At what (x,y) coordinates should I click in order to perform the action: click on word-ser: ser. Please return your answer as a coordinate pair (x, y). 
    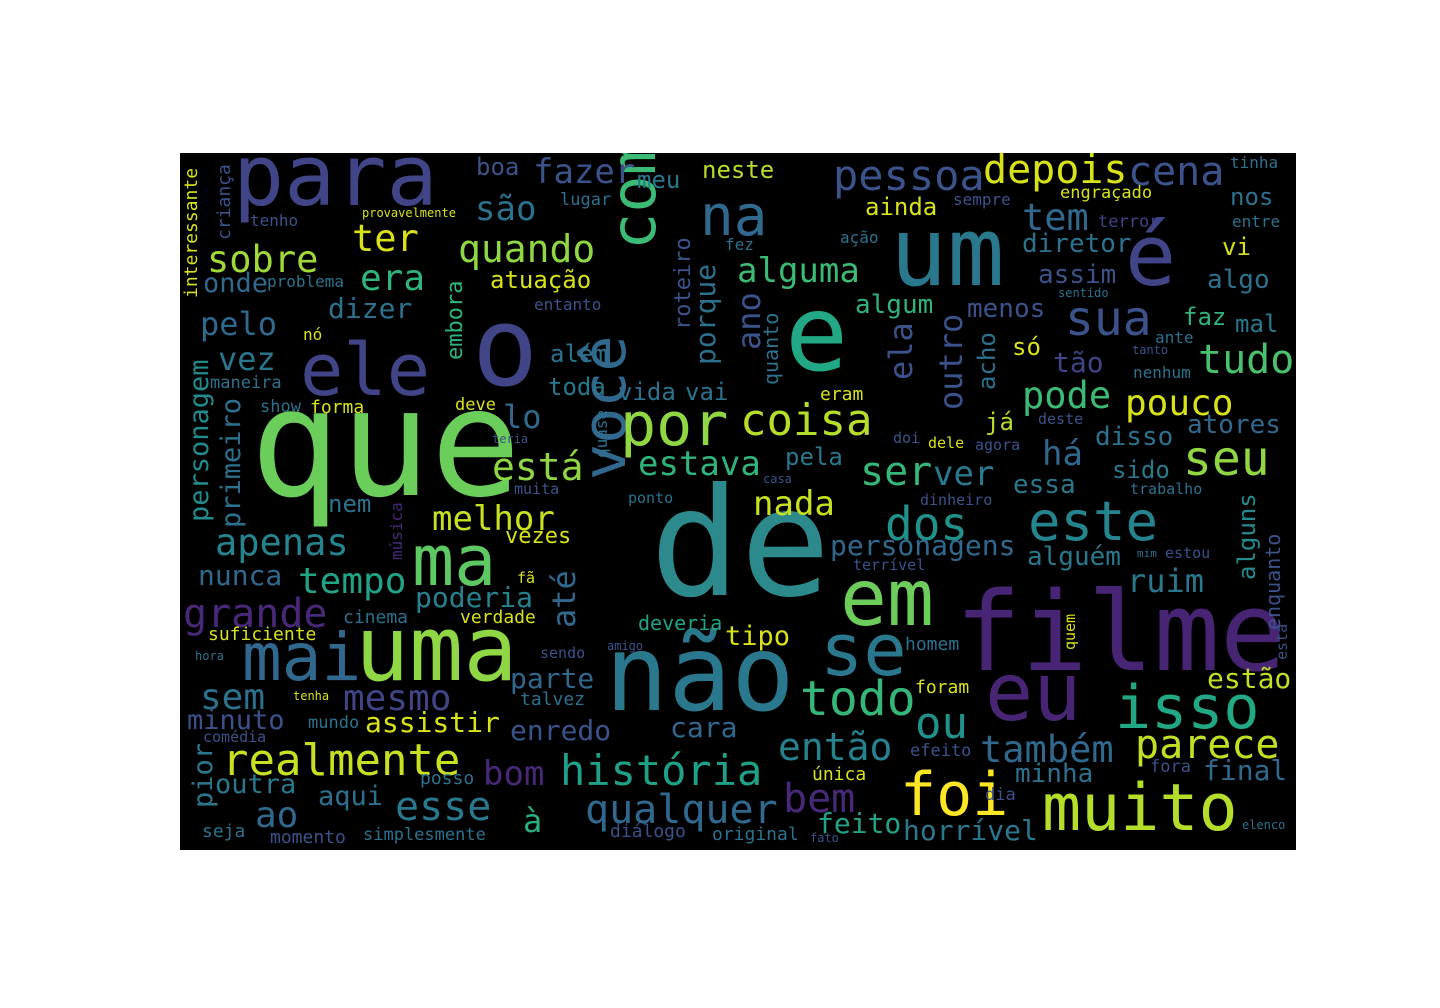
    Looking at the image, I should click on (896, 472).